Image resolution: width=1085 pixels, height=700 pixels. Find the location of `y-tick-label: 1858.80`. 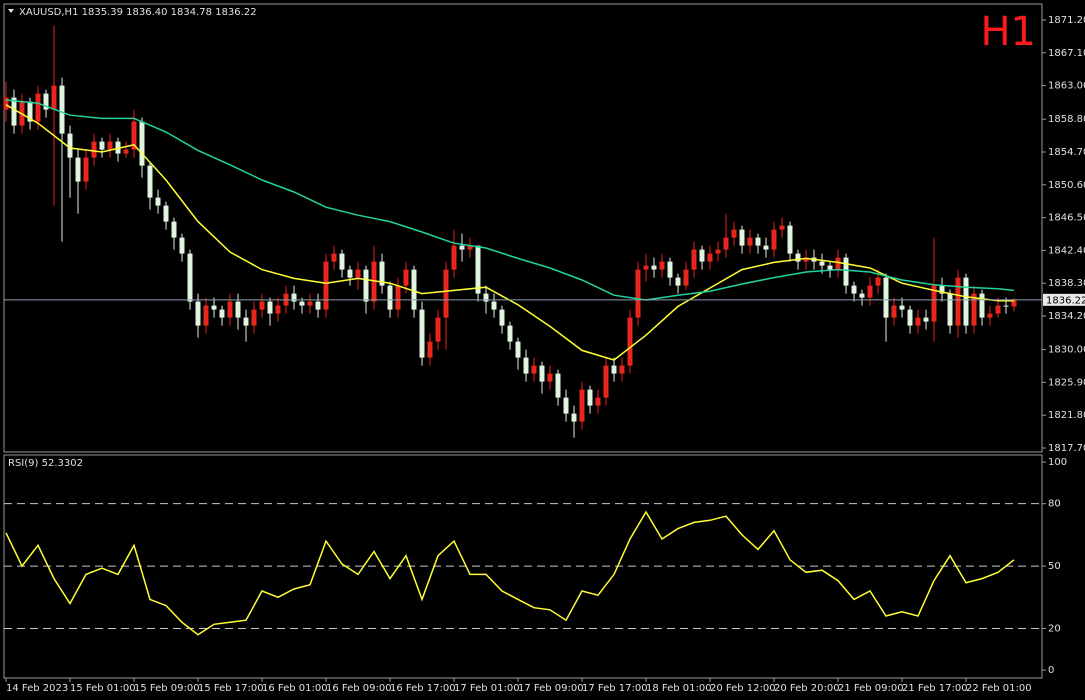

y-tick-label: 1858.80 is located at coordinates (1066, 119).